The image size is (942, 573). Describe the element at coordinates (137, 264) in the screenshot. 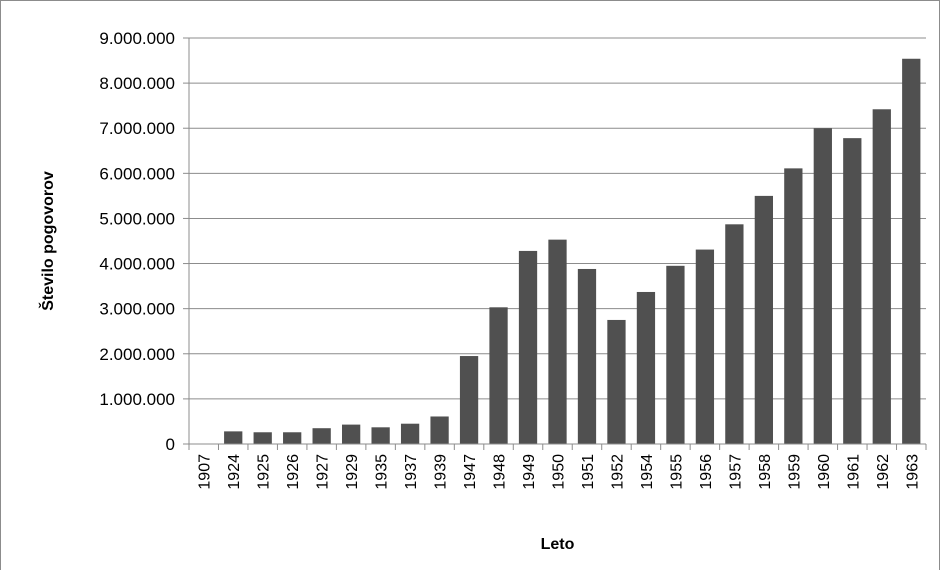

I see `y-tick-label: 4.000.000` at that location.